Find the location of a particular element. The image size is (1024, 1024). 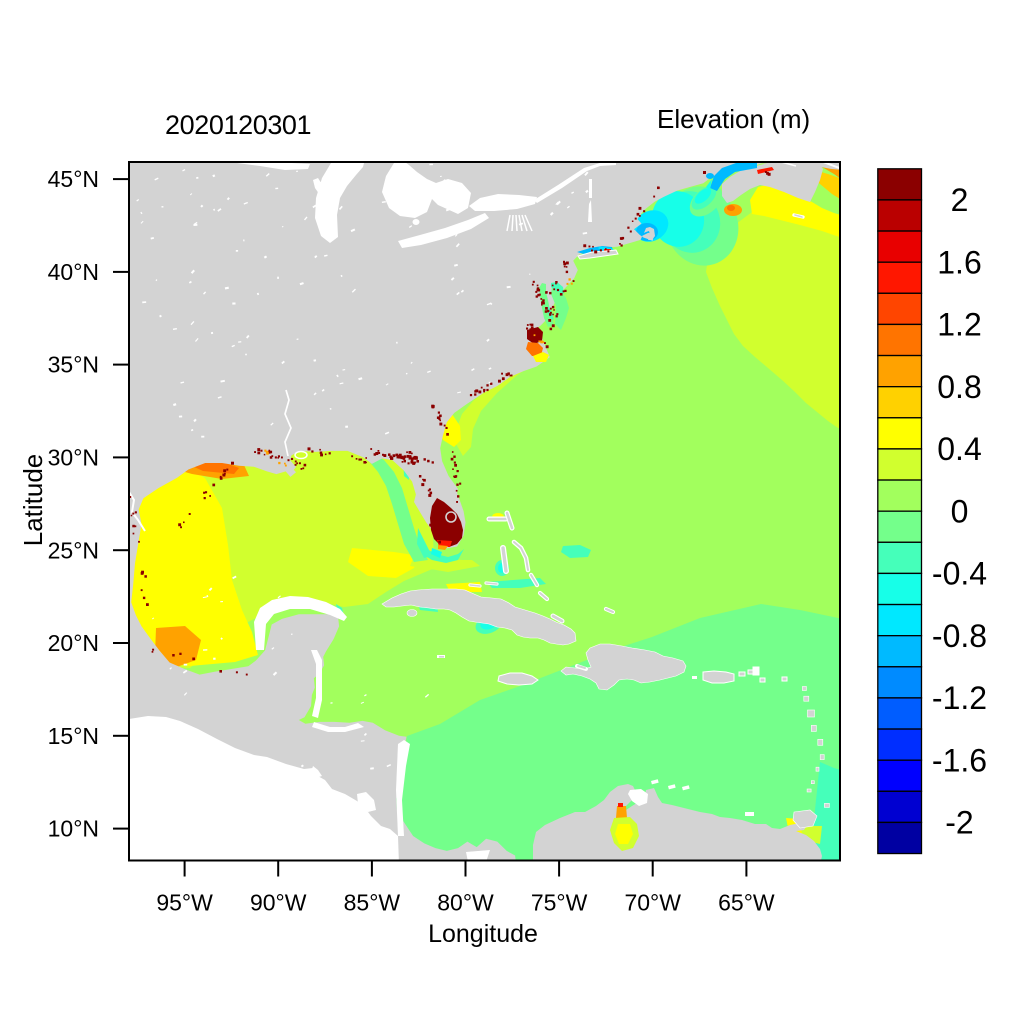

svg-text: 1.6 is located at coordinates (959, 262).